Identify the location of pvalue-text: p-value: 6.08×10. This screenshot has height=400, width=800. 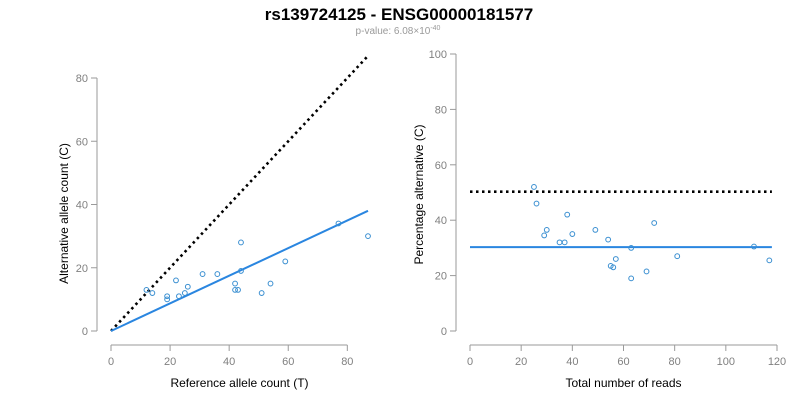
(393, 31).